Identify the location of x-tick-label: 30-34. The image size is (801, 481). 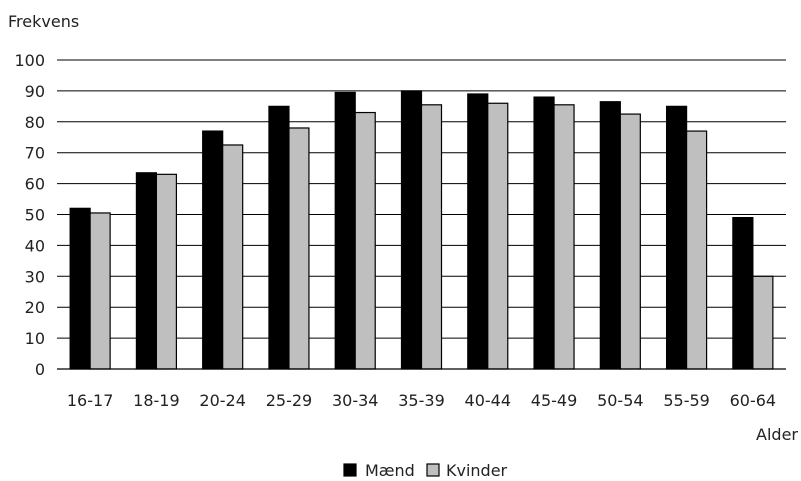
(355, 400).